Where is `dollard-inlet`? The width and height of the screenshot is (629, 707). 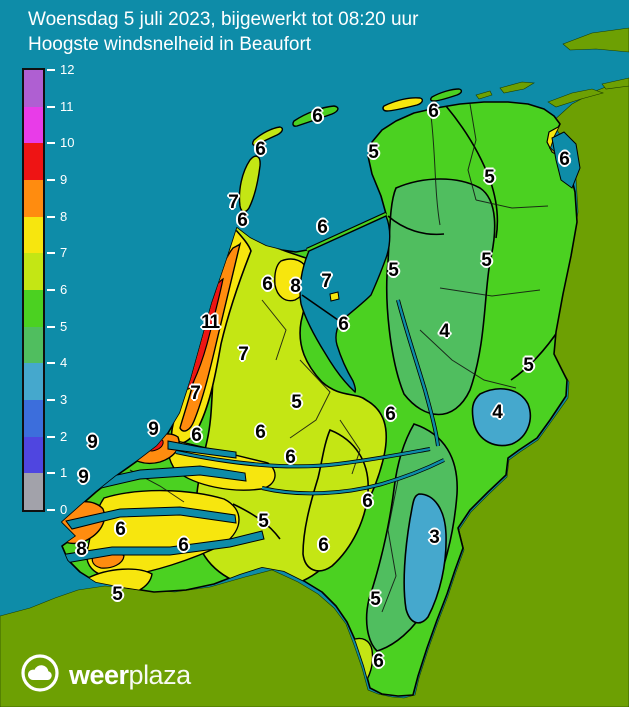 dollard-inlet is located at coordinates (566, 160).